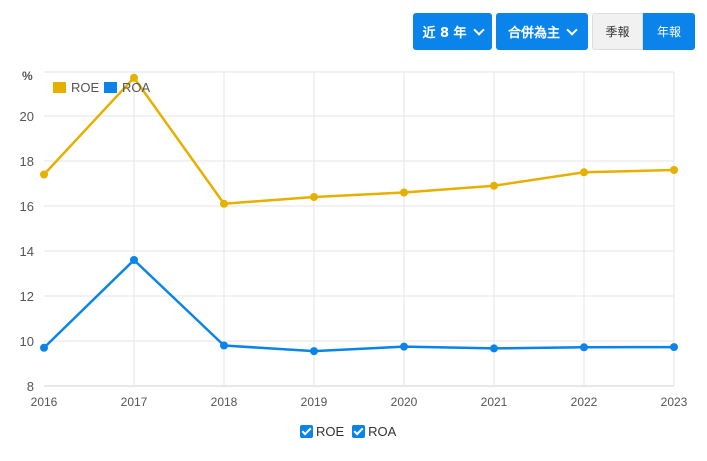 The height and width of the screenshot is (461, 707). What do you see at coordinates (110, 87) in the screenshot?
I see `roa-swatch-icon` at bounding box center [110, 87].